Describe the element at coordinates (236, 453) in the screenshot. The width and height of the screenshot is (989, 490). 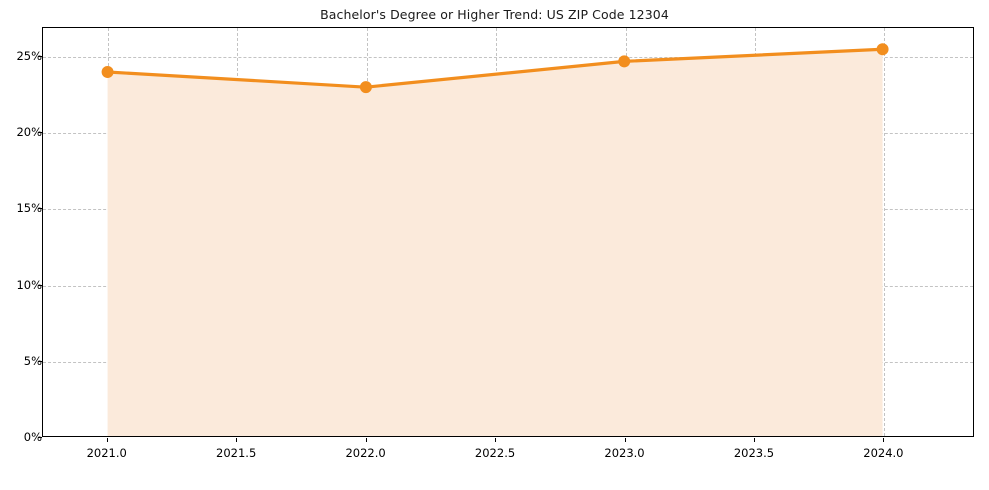
I see `x-tick-label: 2021.5` at that location.